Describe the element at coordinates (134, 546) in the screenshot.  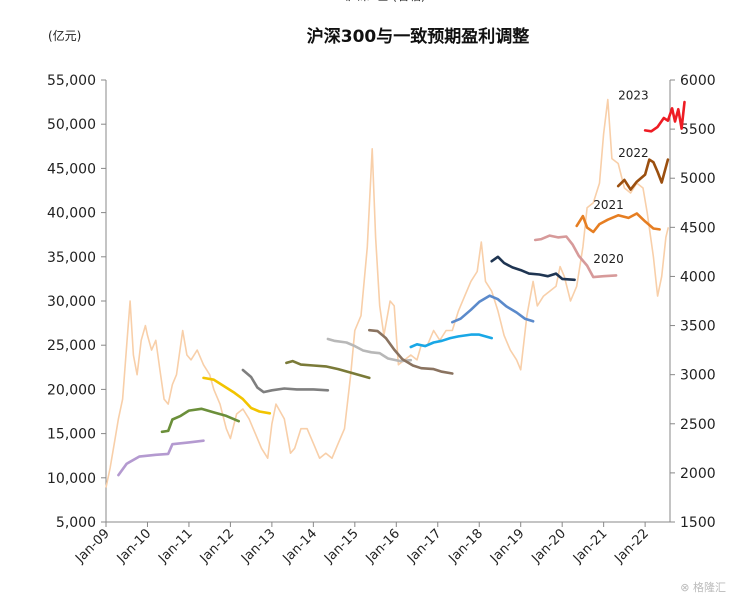
I see `x-tick-label: Jan-10` at that location.